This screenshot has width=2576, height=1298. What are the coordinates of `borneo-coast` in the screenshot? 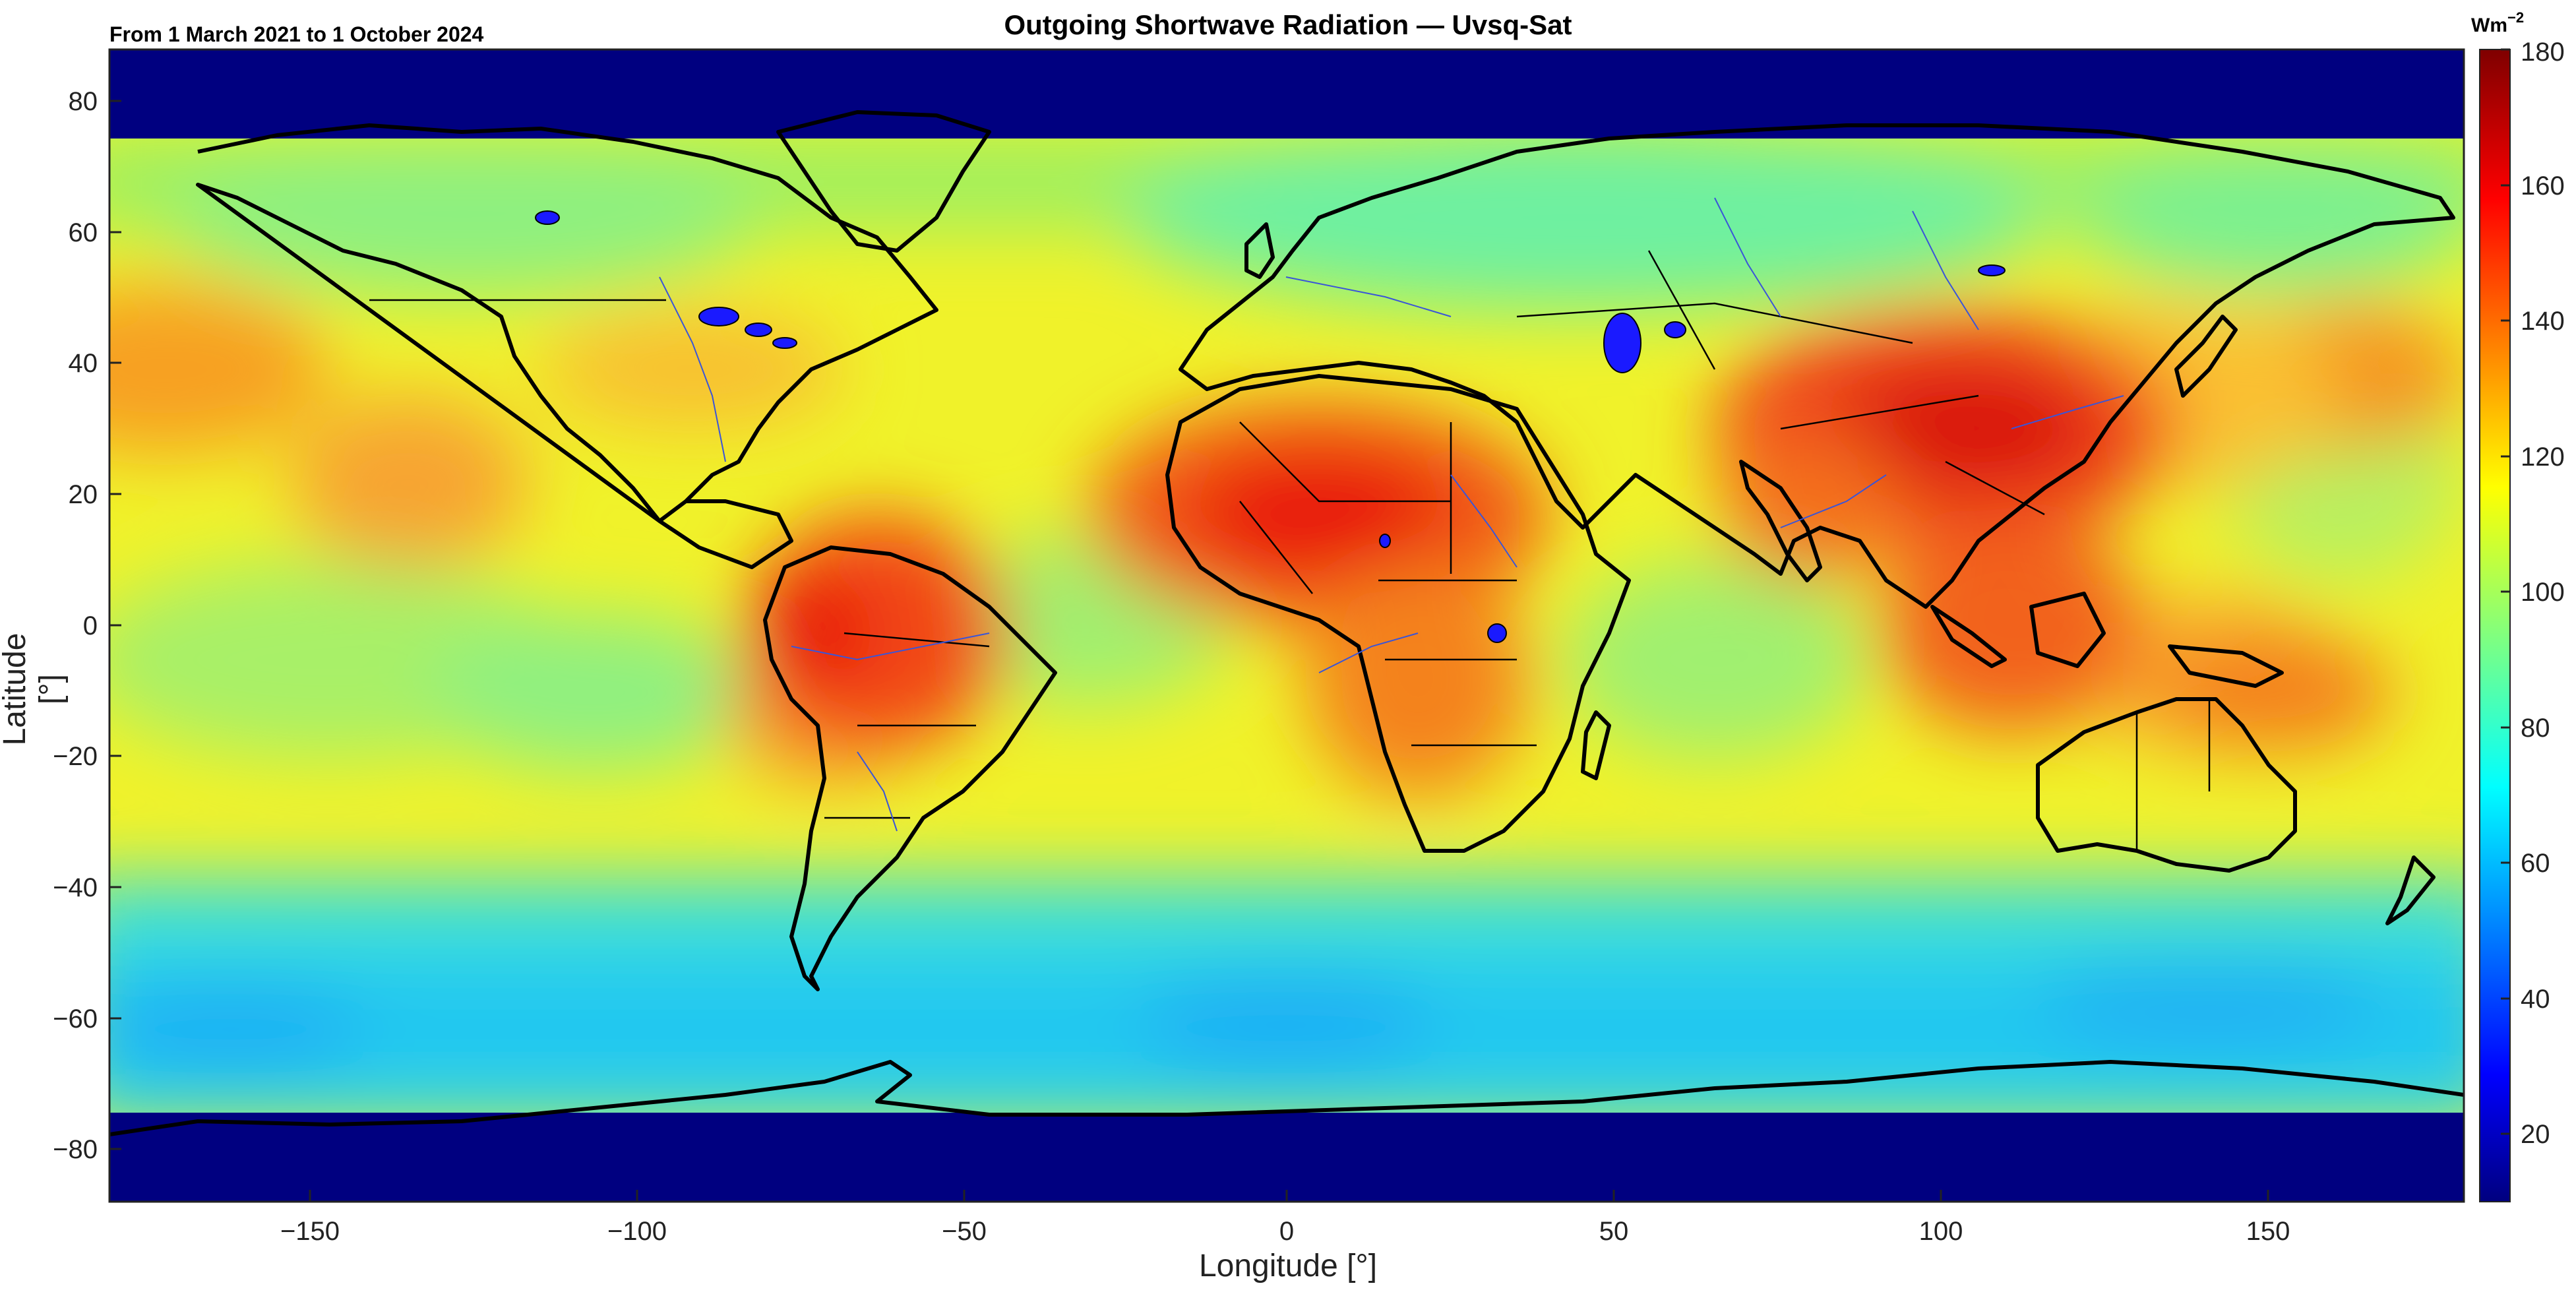 It's located at (2067, 630).